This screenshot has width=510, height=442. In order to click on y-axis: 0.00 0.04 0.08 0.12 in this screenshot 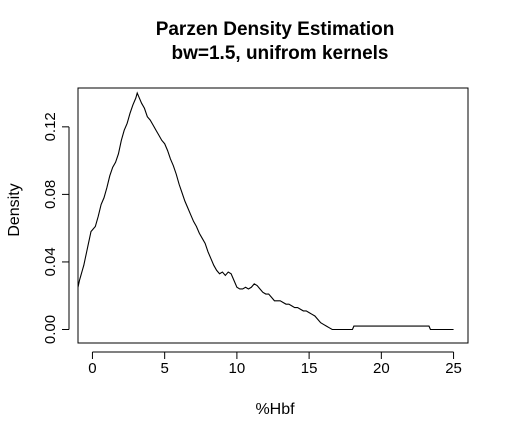, I will do `click(56, 228)`.